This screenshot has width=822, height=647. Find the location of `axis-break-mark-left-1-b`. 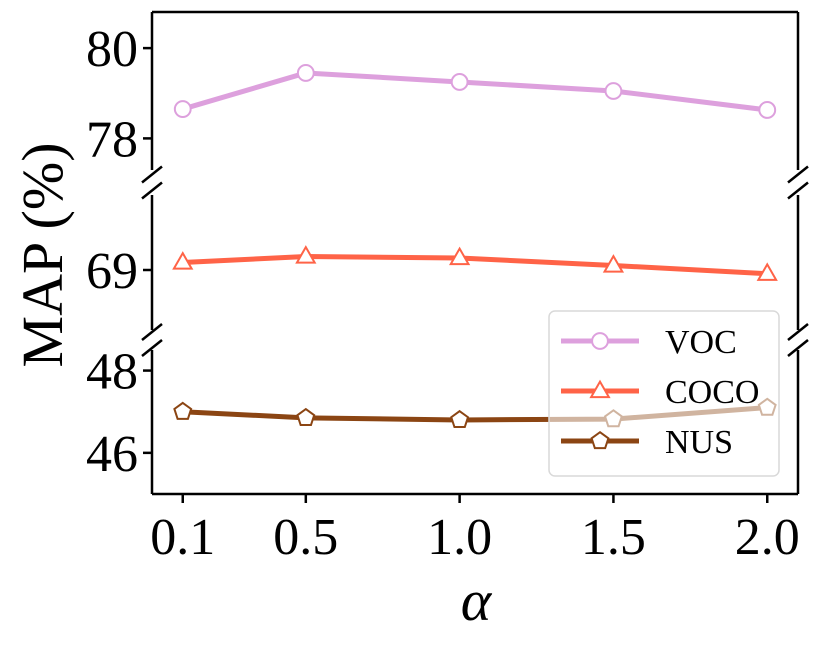

axis-break-mark-left-1-b is located at coordinates (152, 190).